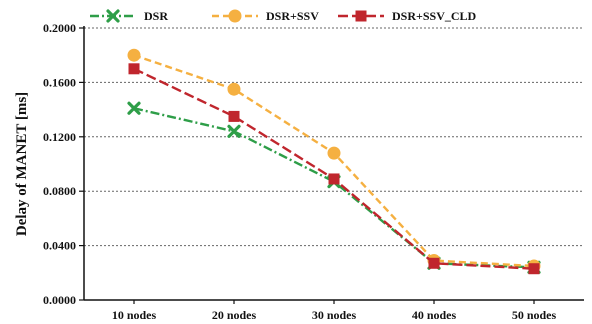  What do you see at coordinates (59, 28) in the screenshot?
I see `y-tick-label: 0.2000` at bounding box center [59, 28].